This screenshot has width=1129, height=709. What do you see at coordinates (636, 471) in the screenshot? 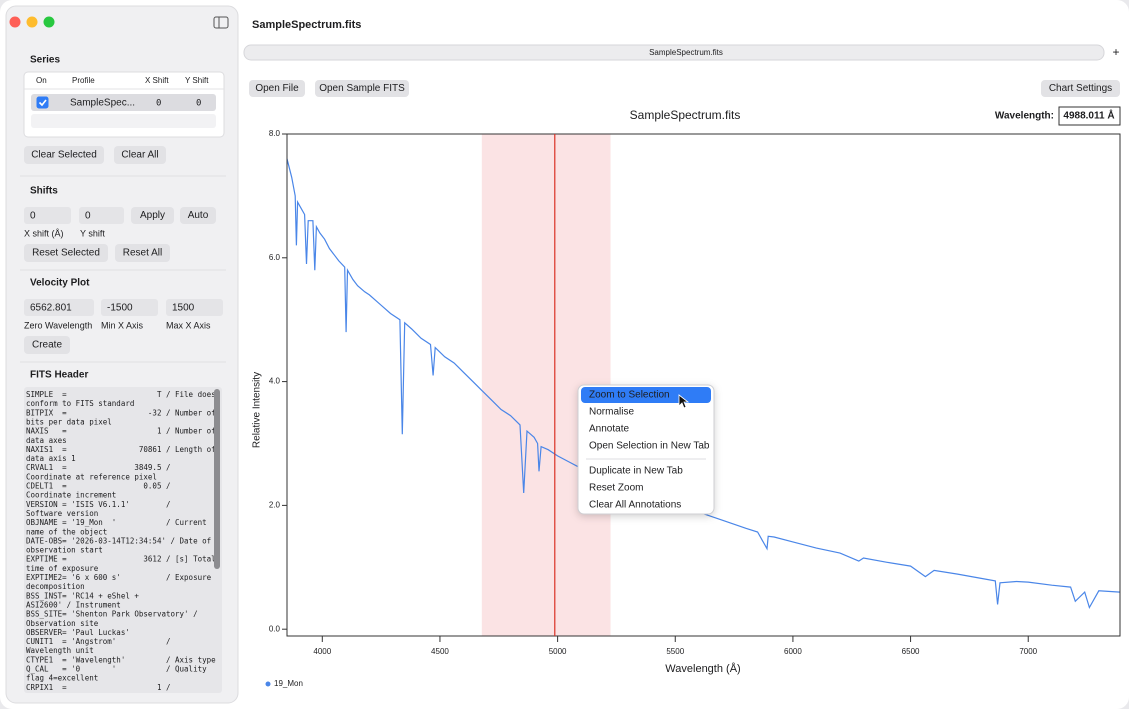
I see `menu-item: Duplicate in New Tab` at bounding box center [636, 471].